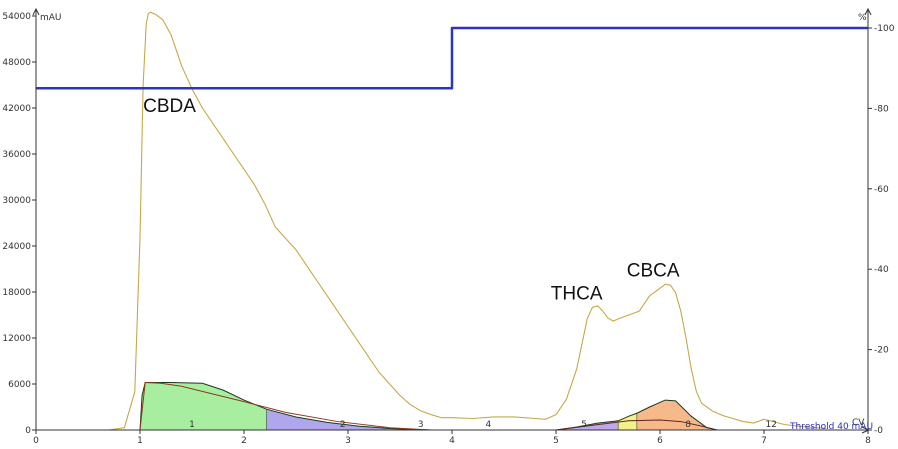 The image size is (898, 449). What do you see at coordinates (16, 247) in the screenshot?
I see `left-tick-label: 24000` at bounding box center [16, 247].